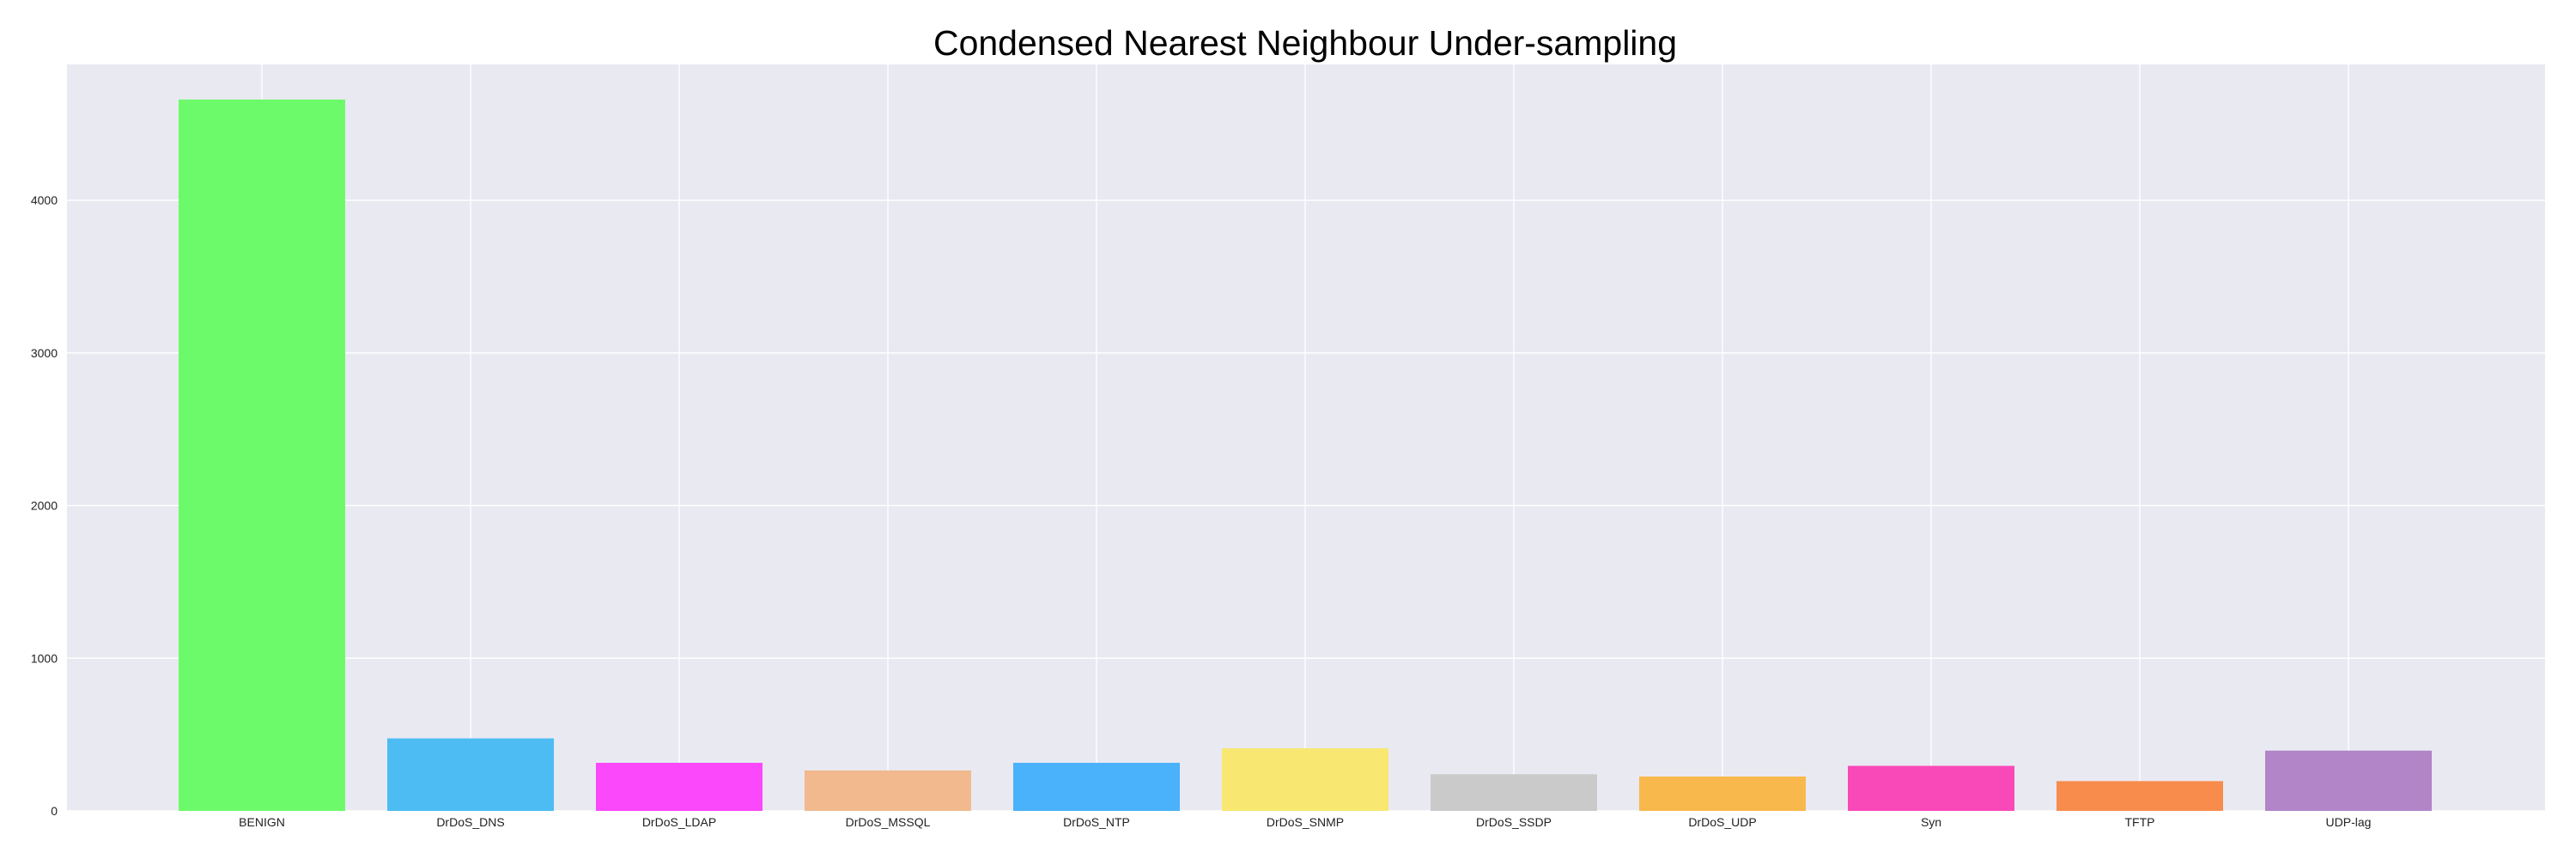 The image size is (2576, 859). I want to click on bar-benign, so click(262, 455).